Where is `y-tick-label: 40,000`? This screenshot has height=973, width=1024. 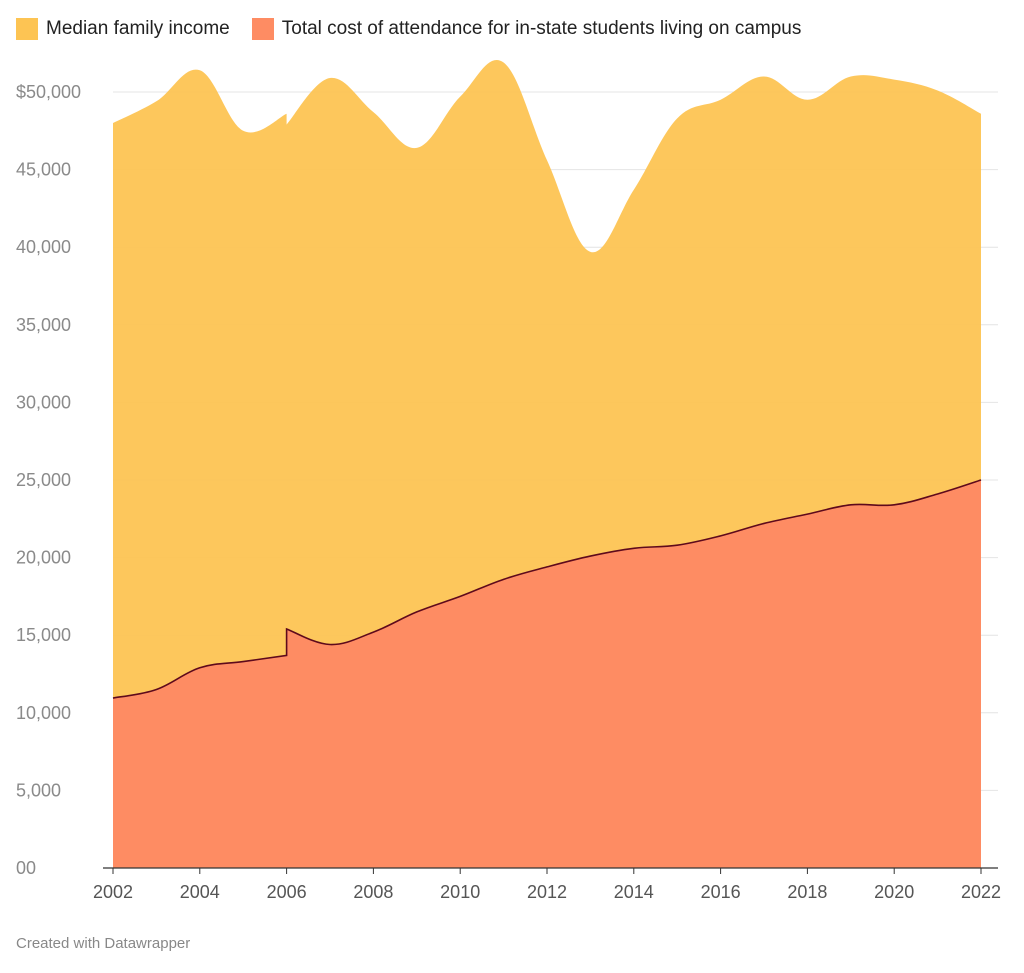
y-tick-label: 40,000 is located at coordinates (43, 247).